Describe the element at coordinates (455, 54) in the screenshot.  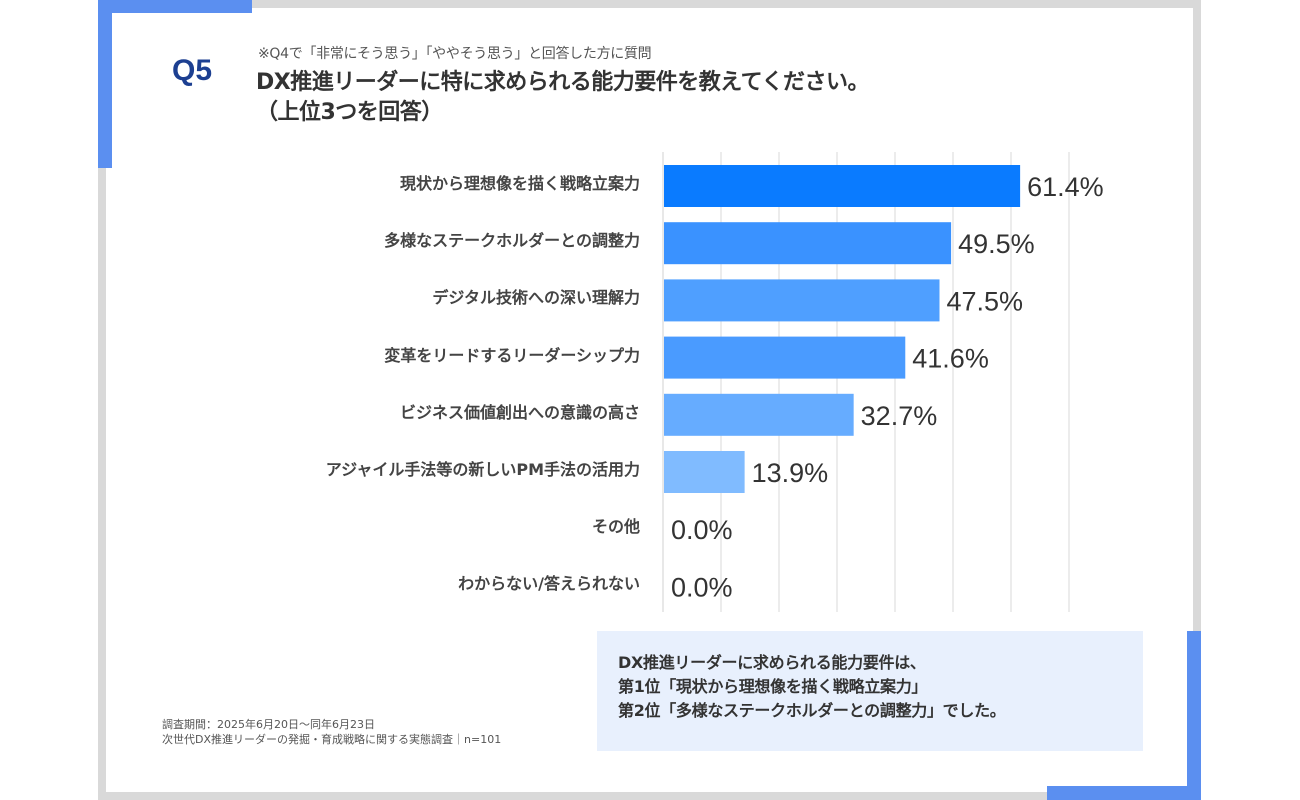
I see `question-note: ※Q4で「非常にそう思う」「ややそう思う」と回答した方に質問` at that location.